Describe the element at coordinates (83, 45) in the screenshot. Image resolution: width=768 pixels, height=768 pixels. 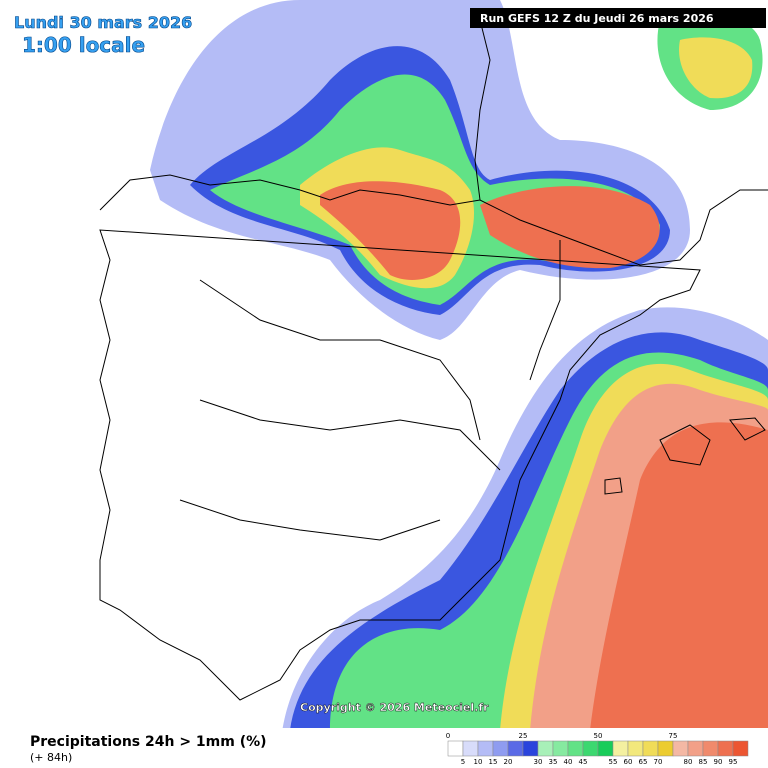
I see `time: 1:00 locale` at that location.